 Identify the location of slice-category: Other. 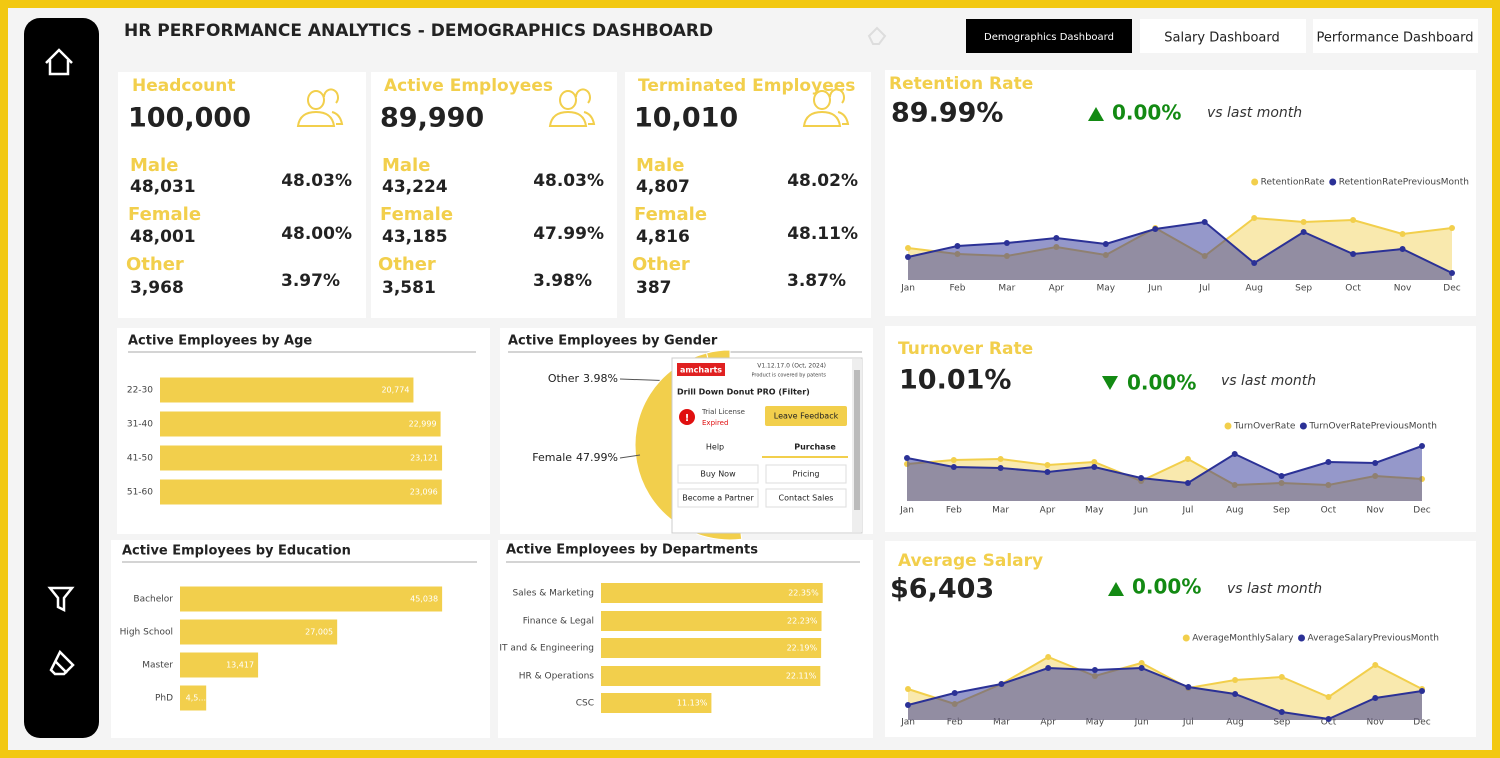
(564, 378).